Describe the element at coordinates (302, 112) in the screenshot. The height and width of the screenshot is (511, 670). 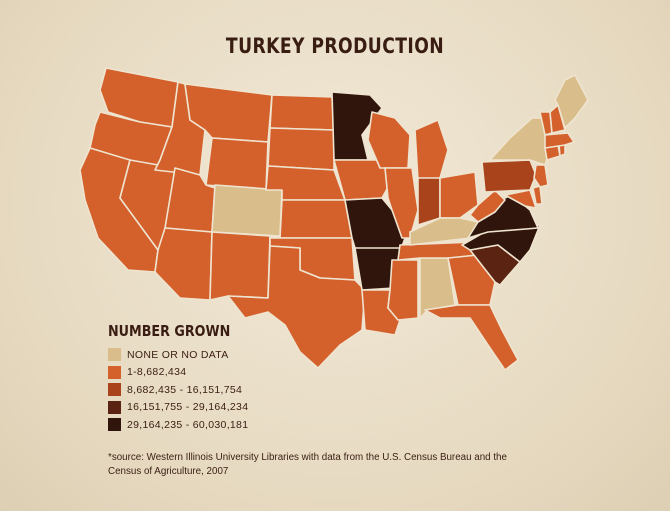
I see `state-north-dakota` at that location.